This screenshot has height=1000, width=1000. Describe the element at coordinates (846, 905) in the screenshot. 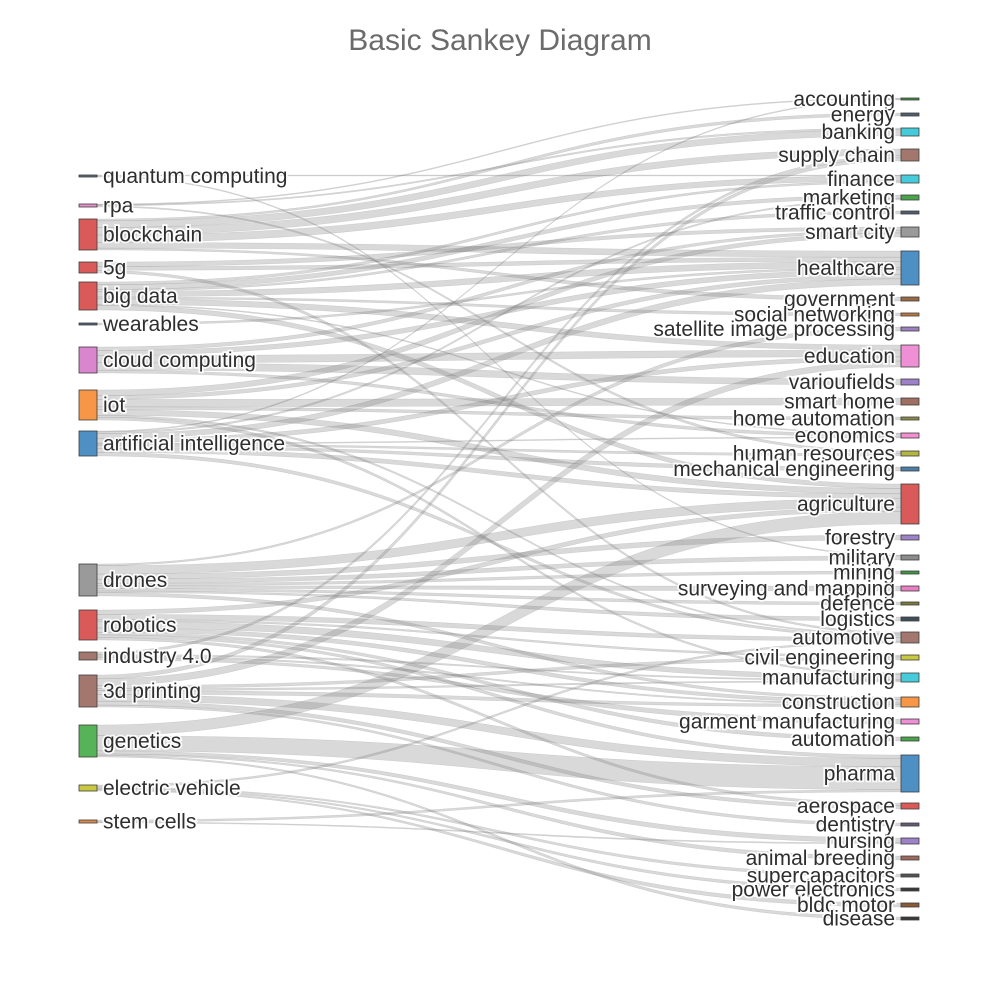

I see `node-label-bldc-motor: bldc motor` at that location.